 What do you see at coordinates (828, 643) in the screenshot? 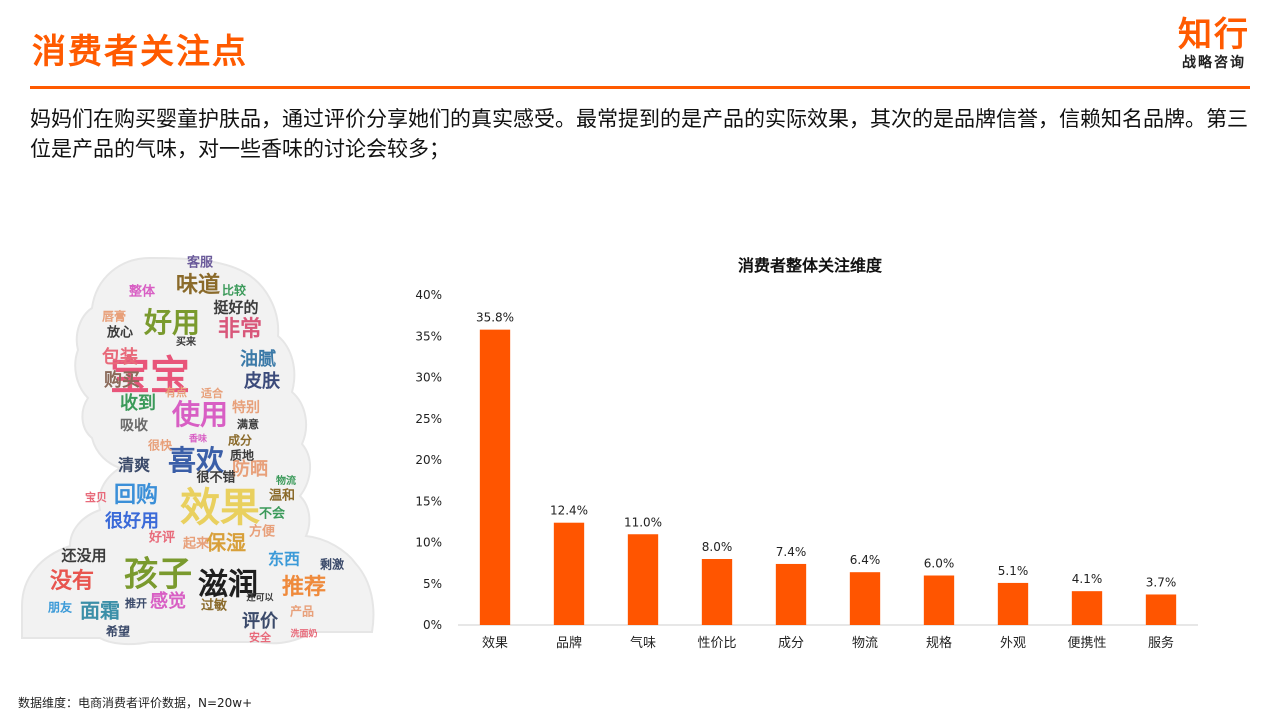
I see `x-axis: 效果 品牌 气味 性价比 成分 物流 规格 外观 便携性 服务` at bounding box center [828, 643].